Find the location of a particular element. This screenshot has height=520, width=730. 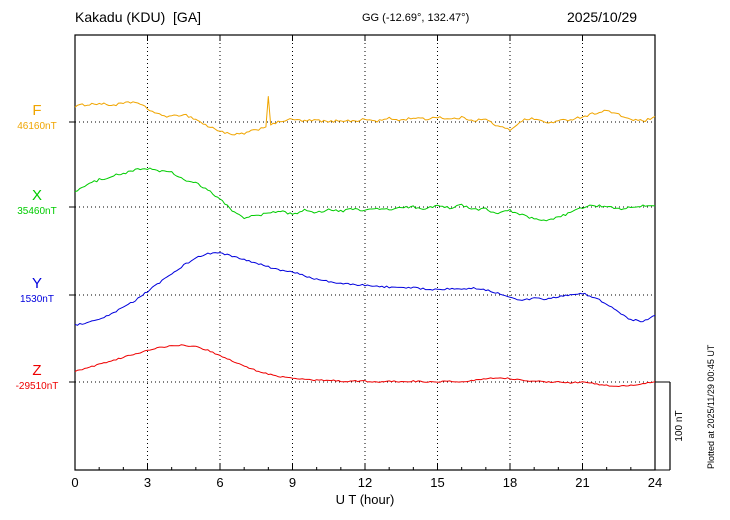

svg-text: 24 is located at coordinates (655, 482).